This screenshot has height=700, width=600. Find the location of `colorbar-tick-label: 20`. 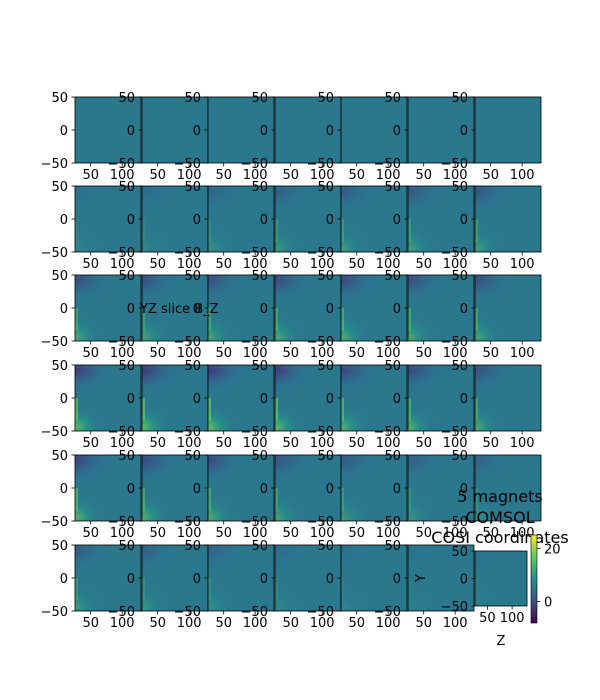

colorbar-tick-label: 20 is located at coordinates (552, 549).